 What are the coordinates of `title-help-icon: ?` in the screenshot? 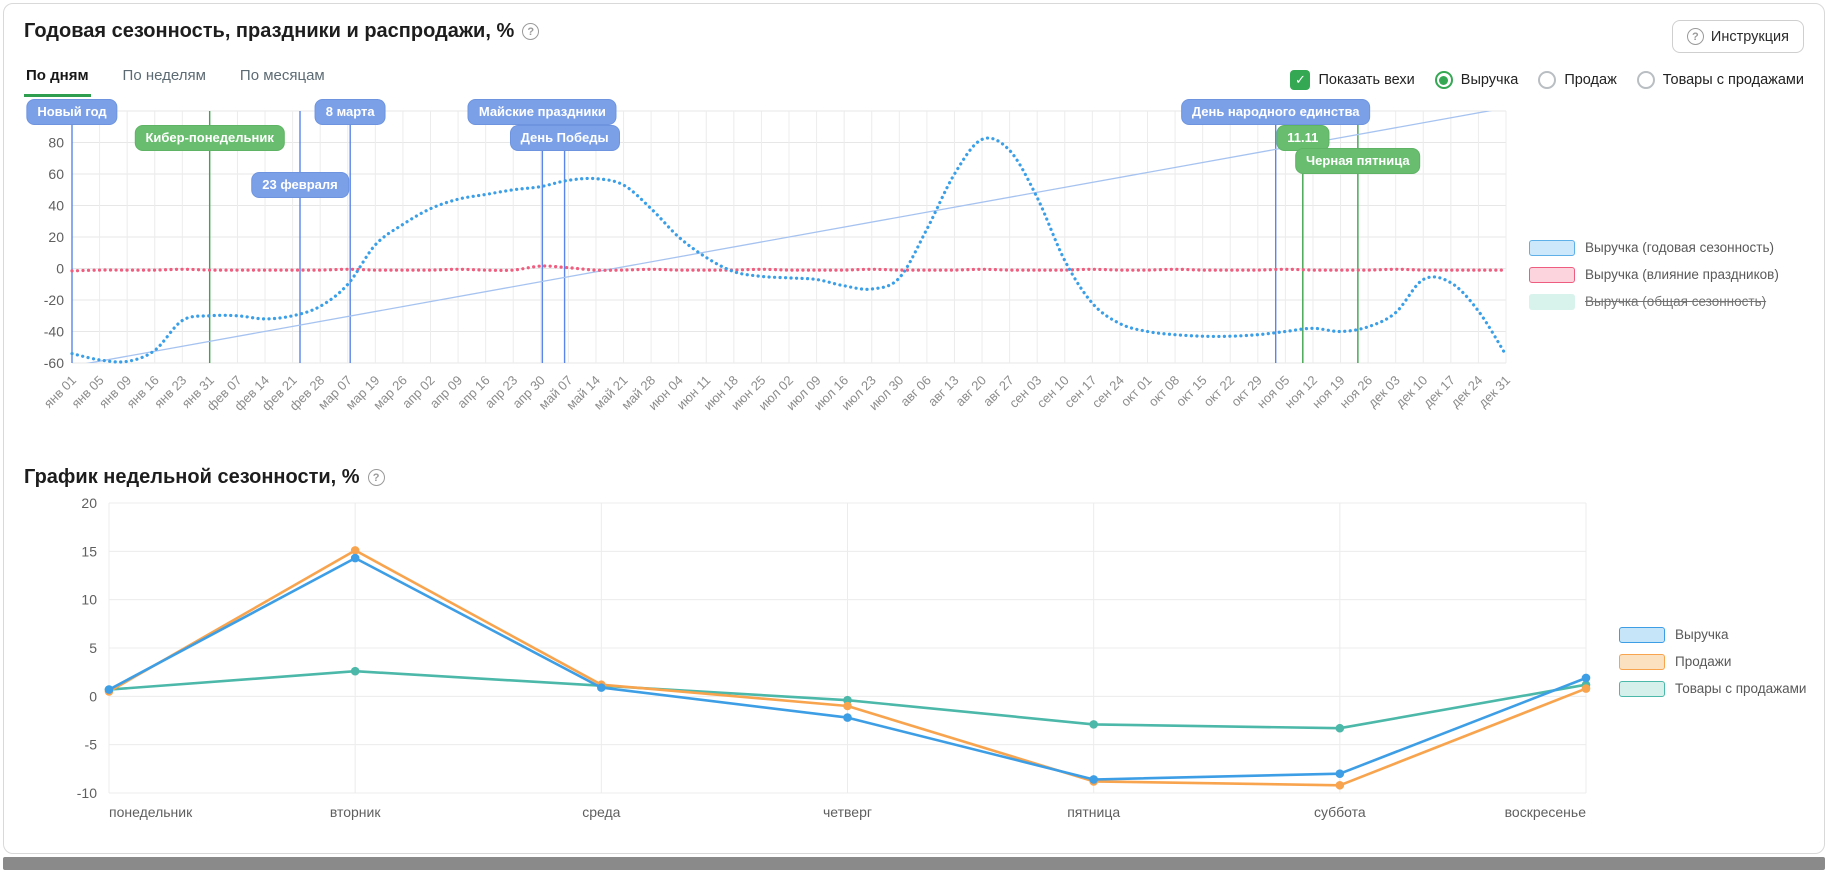 It's located at (531, 31).